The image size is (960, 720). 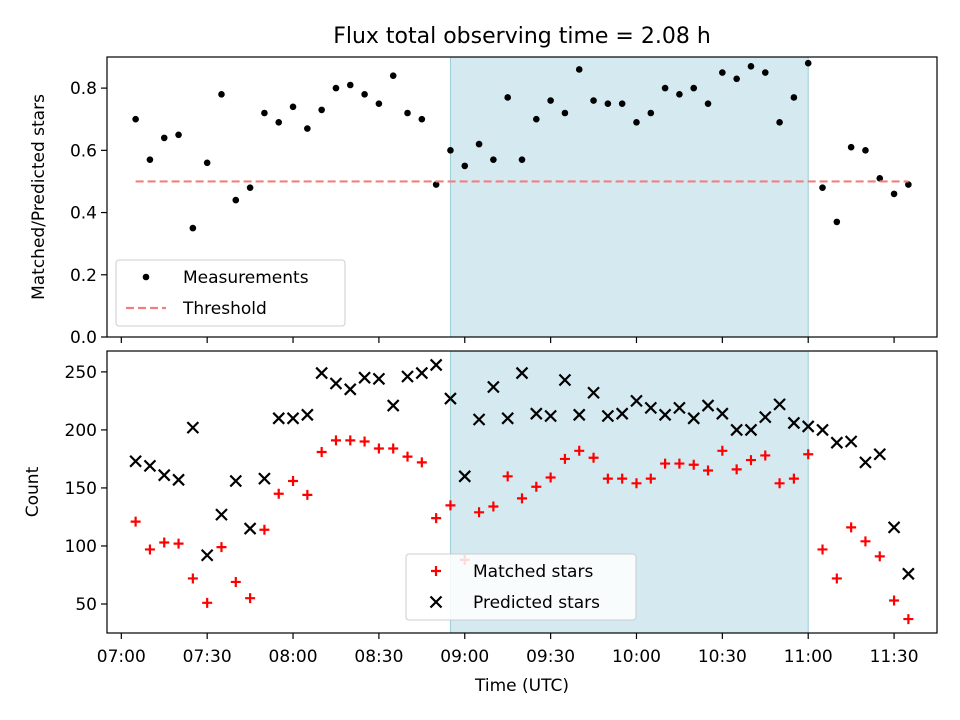 I want to click on legend-label: Predicted stars, so click(x=536, y=603).